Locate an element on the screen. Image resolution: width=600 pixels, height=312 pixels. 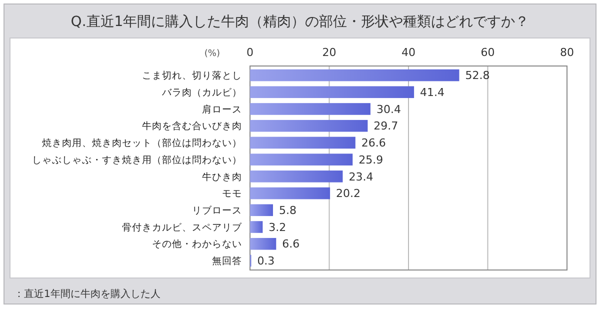
x-tick-label: 0 is located at coordinates (250, 52).